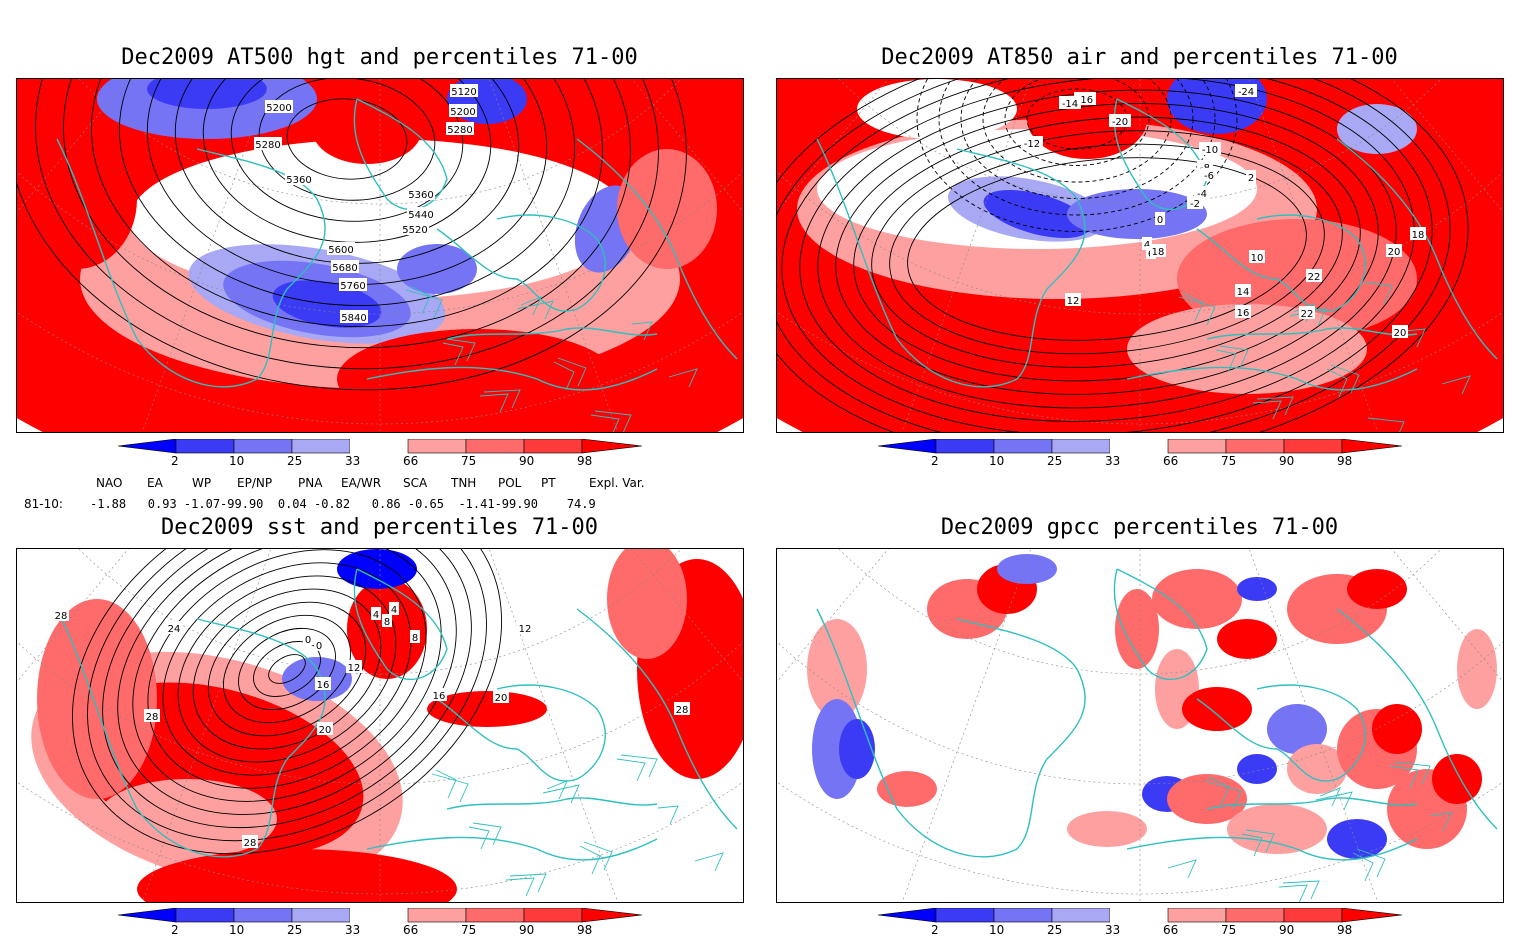 The height and width of the screenshot is (940, 1520). I want to click on contour-label: 5520, so click(415, 229).